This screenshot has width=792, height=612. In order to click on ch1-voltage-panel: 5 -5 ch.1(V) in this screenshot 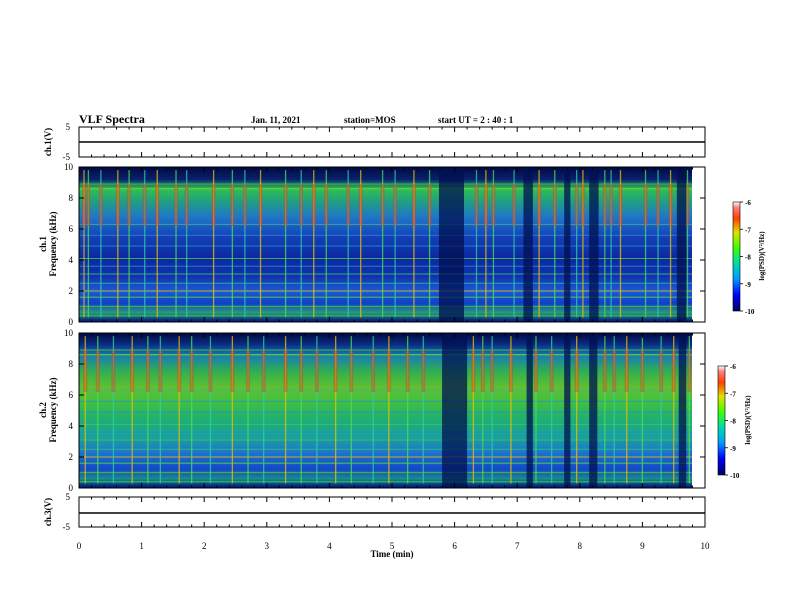, I will do `click(374, 142)`.